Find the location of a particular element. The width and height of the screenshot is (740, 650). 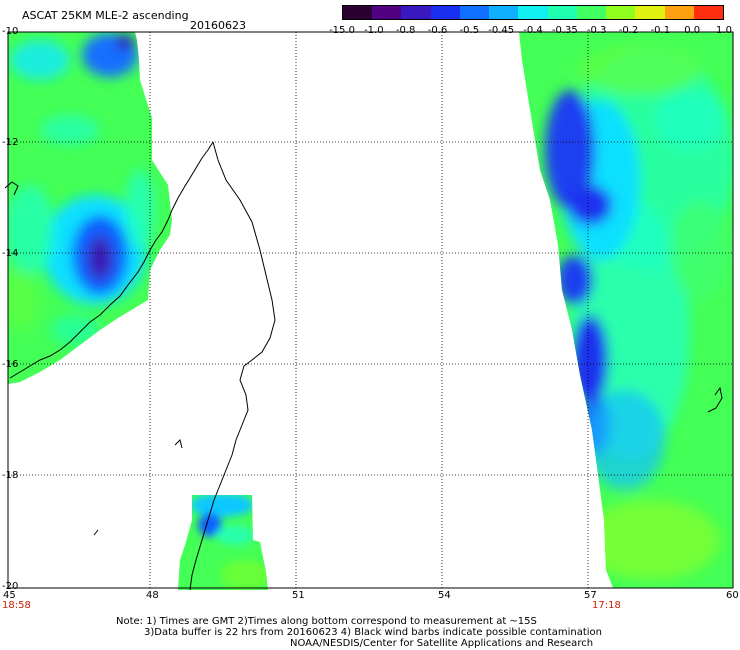

left-pass-time: 18:58 is located at coordinates (16, 605).